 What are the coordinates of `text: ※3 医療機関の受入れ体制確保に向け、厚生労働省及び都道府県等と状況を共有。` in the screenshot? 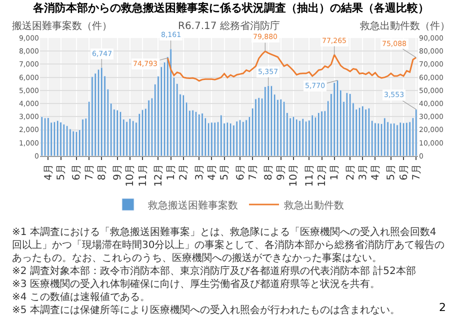 It's located at (196, 284).